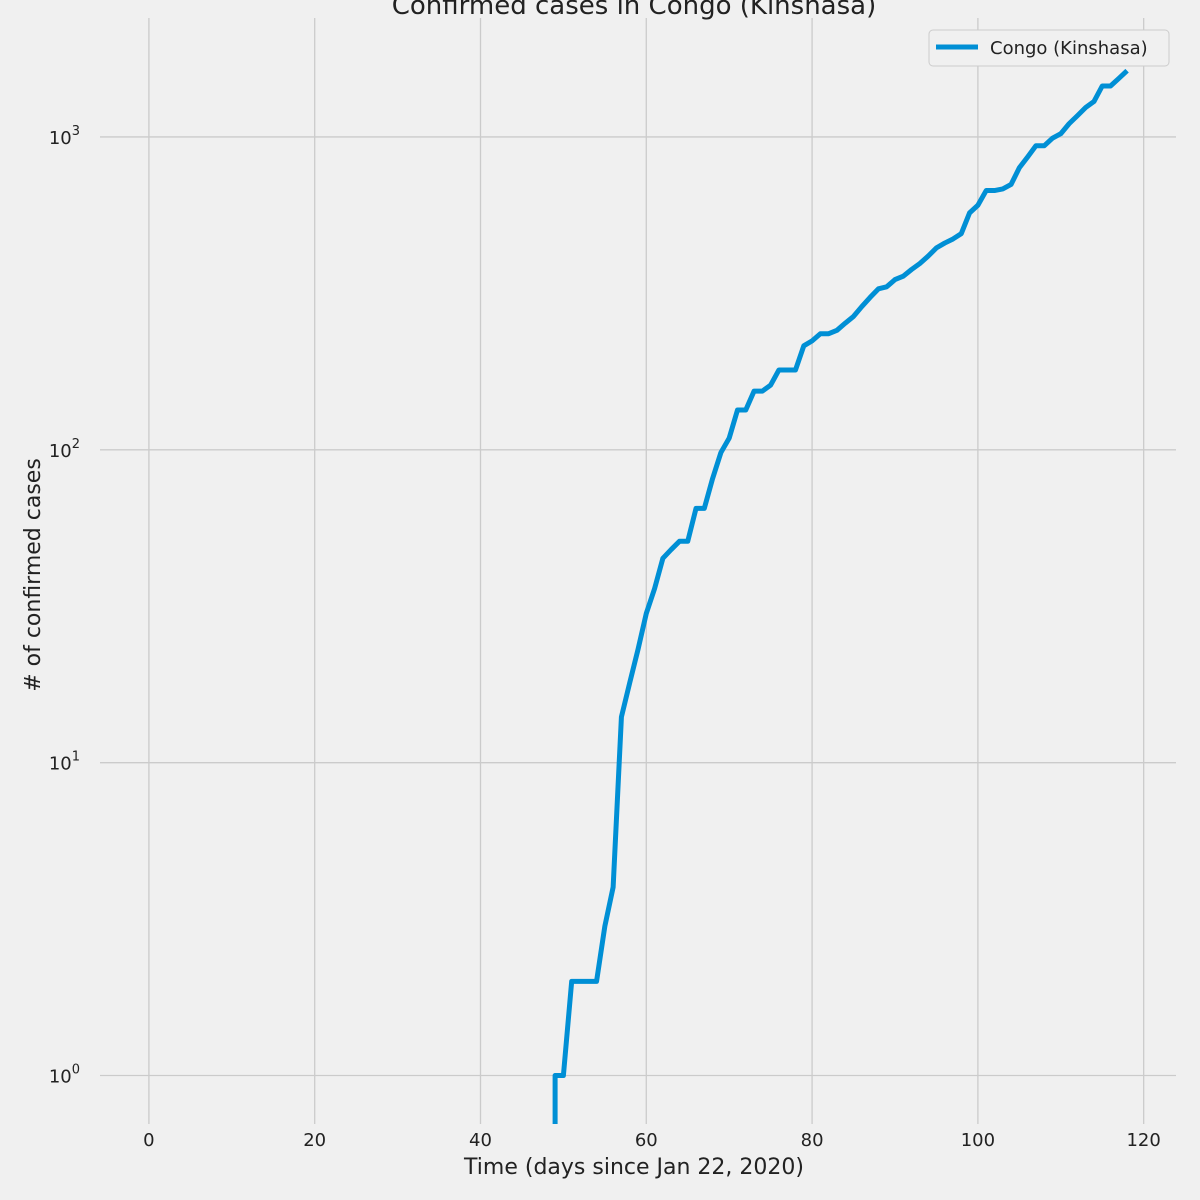 The image size is (1200, 1200). What do you see at coordinates (646, 1140) in the screenshot?
I see `x-tick-label: 60` at bounding box center [646, 1140].